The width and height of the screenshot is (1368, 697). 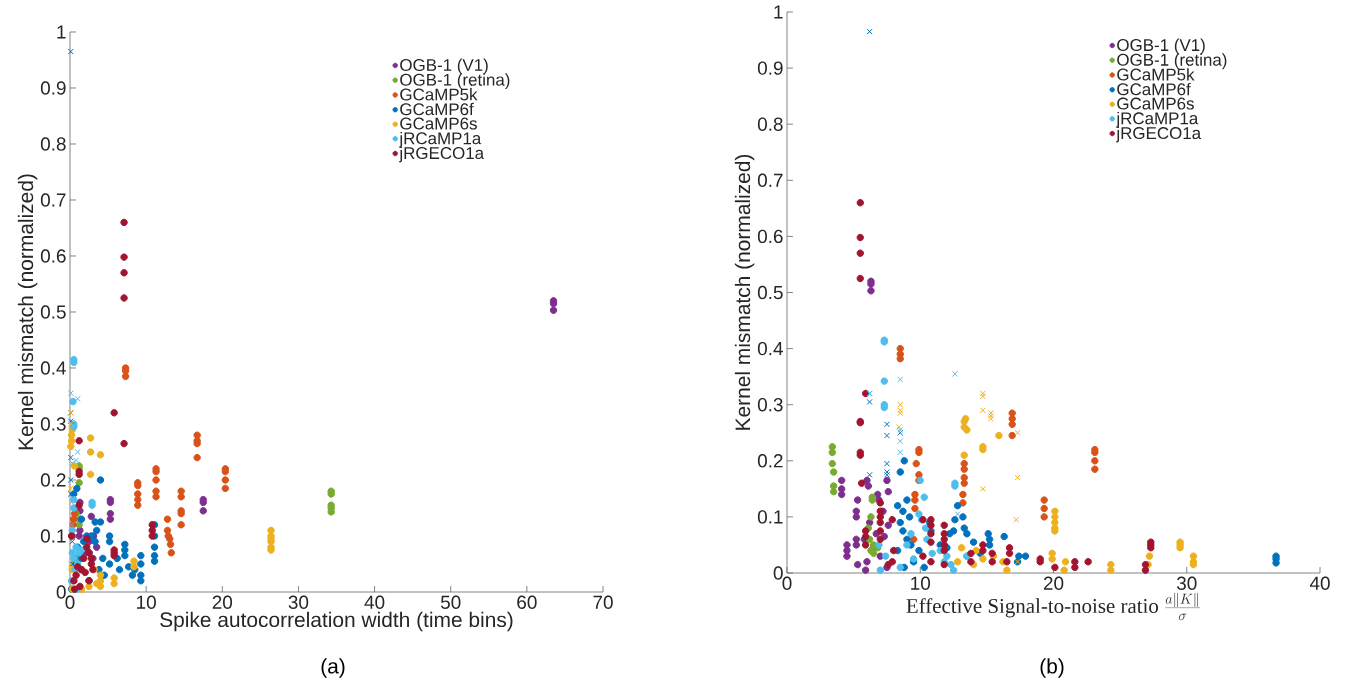 What do you see at coordinates (603, 602) in the screenshot?
I see `x-tick-label: 70` at bounding box center [603, 602].